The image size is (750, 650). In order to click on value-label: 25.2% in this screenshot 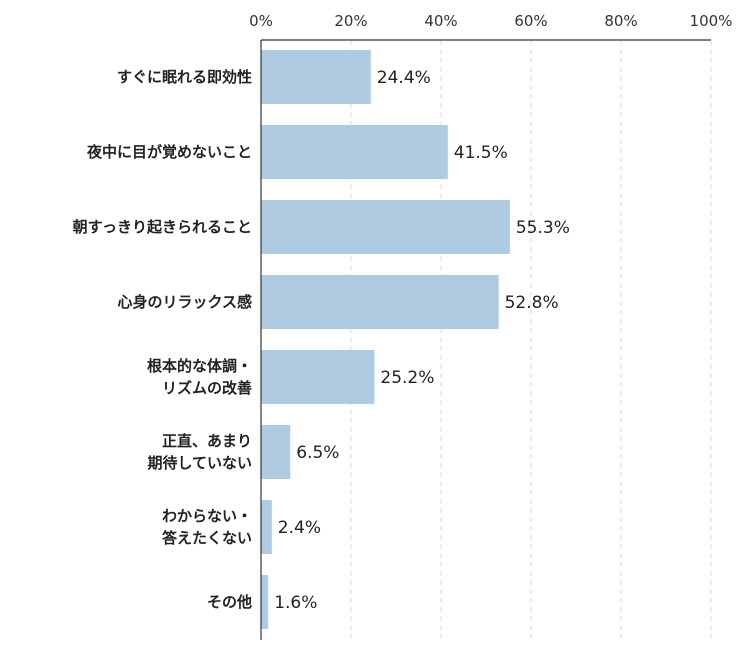, I will do `click(407, 378)`.